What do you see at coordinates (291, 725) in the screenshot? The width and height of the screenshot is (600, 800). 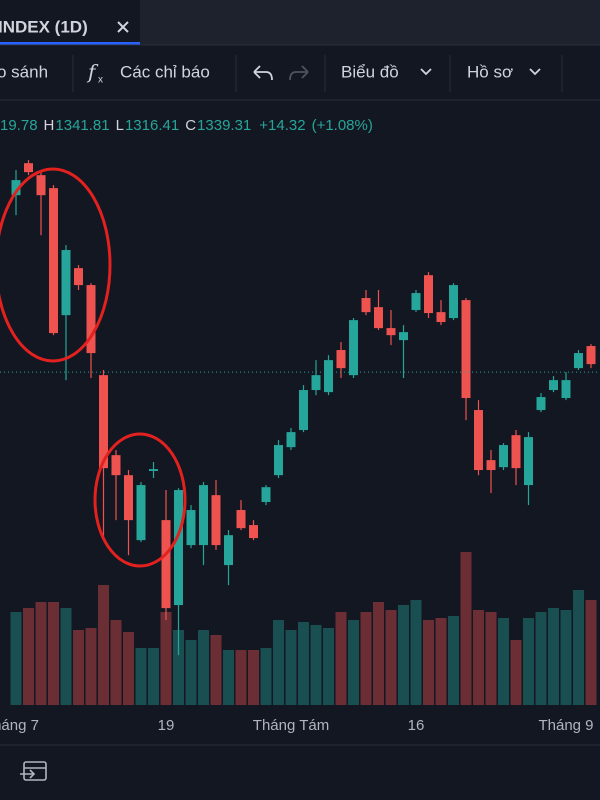 I see `x-tick-label: Tháng Tám` at bounding box center [291, 725].